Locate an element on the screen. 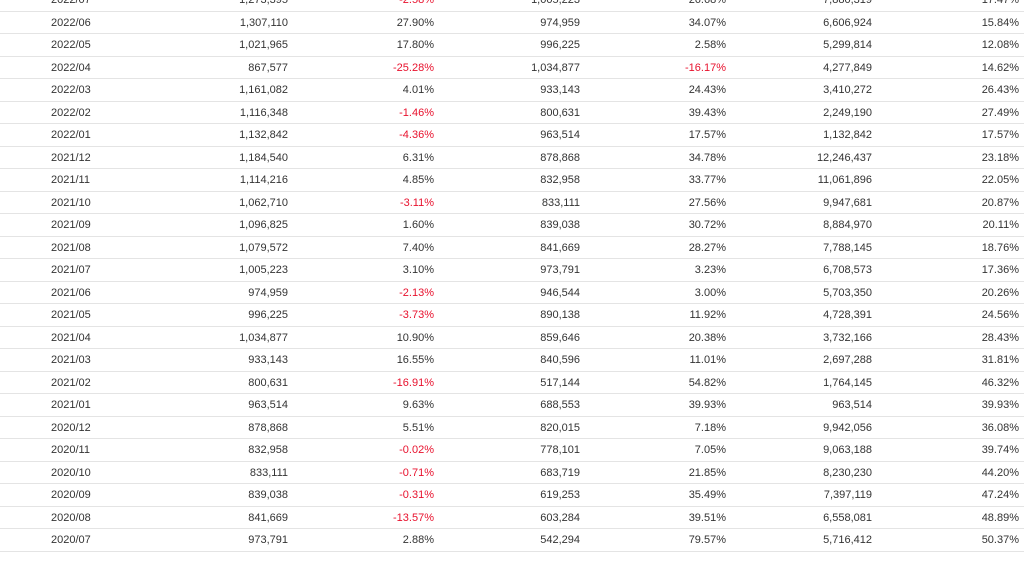 This screenshot has width=1024, height=563. last-year-revenue-cell: 878,868 is located at coordinates (560, 157).